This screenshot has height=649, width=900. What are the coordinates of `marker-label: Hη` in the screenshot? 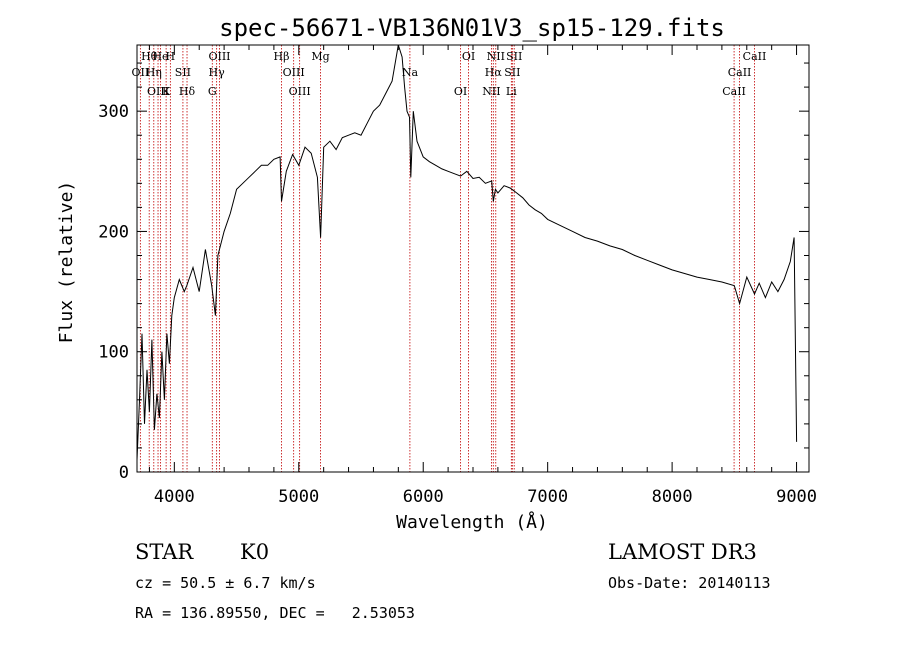 It's located at (154, 72).